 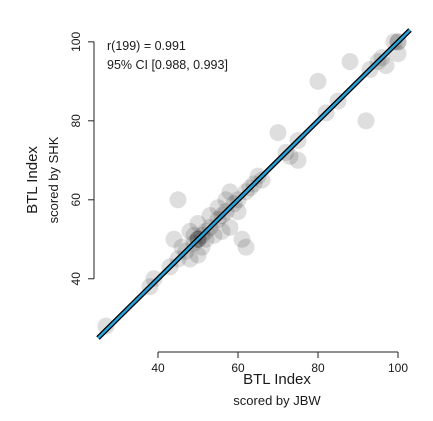 What do you see at coordinates (158, 368) in the screenshot?
I see `x-tick-label: 40` at bounding box center [158, 368].